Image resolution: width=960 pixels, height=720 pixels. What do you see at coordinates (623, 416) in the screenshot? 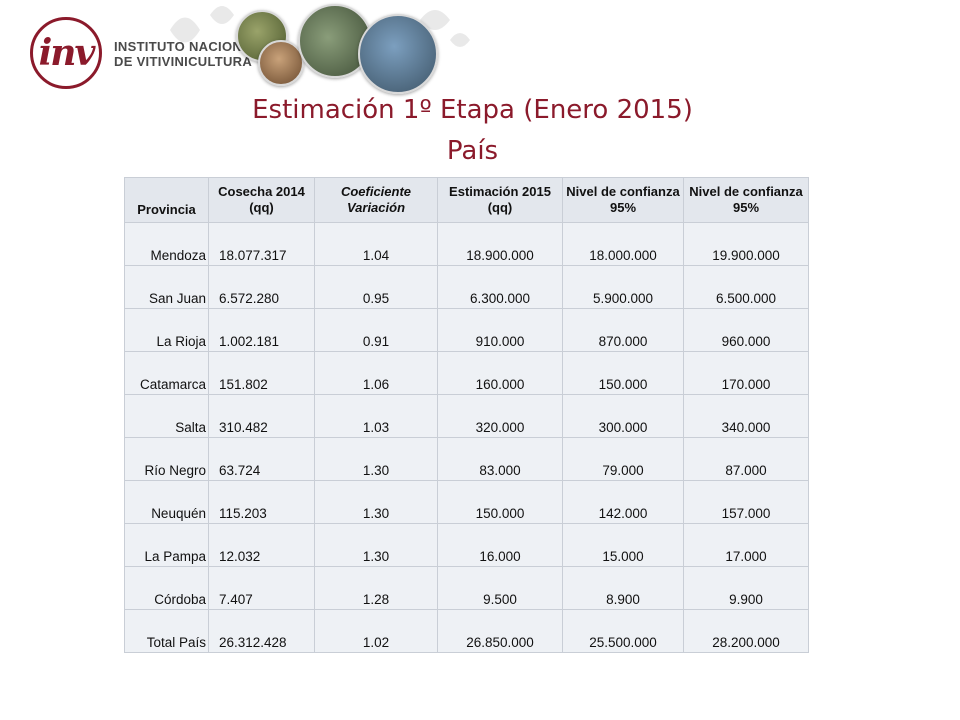
I see `confianza-inferior-cell: 300.000` at bounding box center [623, 416].